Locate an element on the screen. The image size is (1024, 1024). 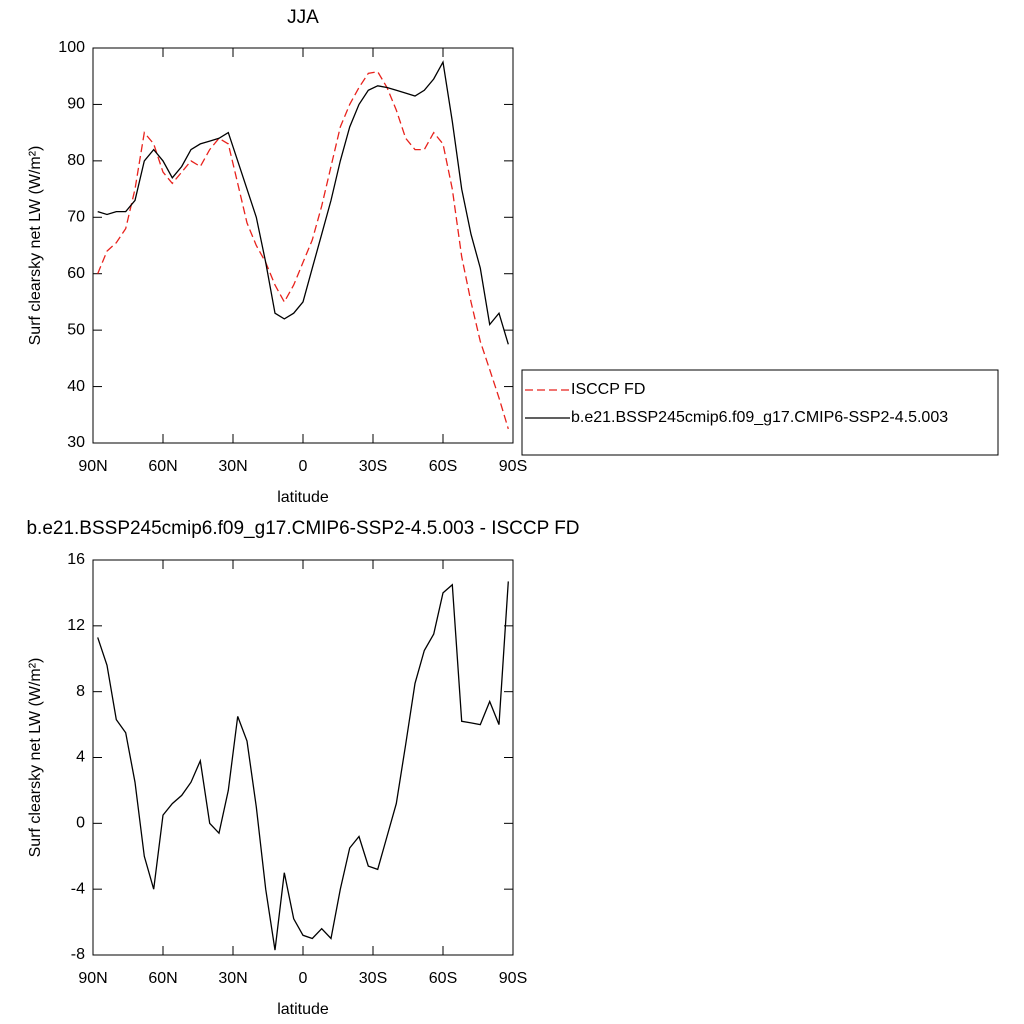
y-tick-label: 100 is located at coordinates (71, 47).